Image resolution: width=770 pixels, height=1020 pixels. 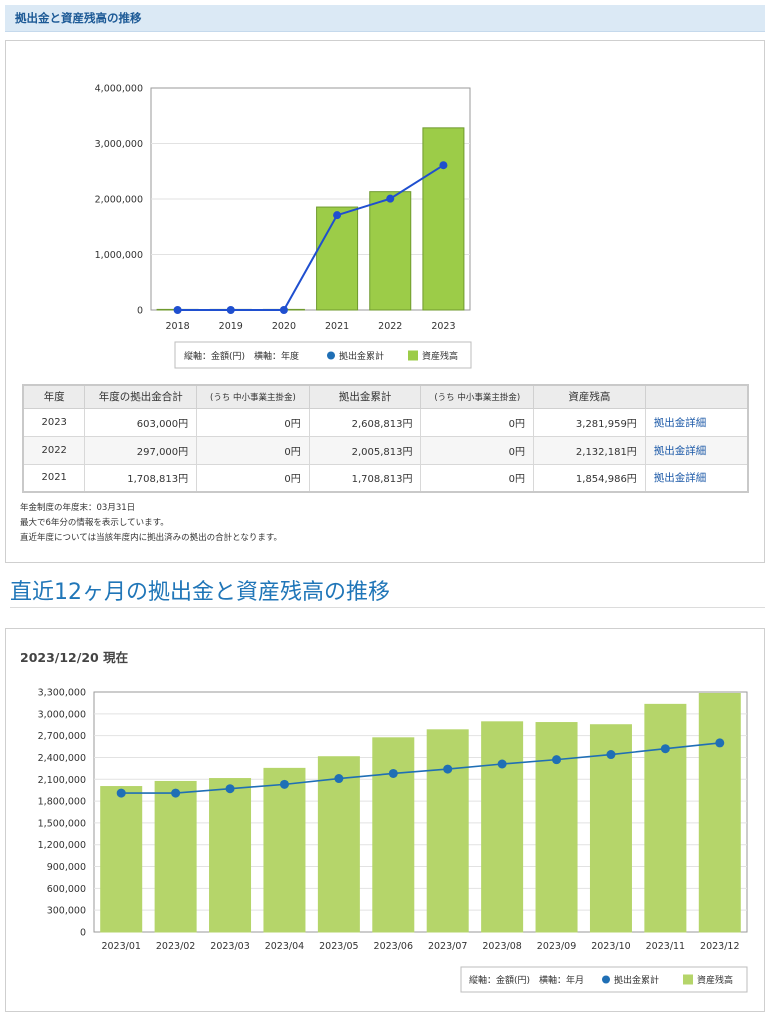 I want to click on cell-balance: 2,132,181円, so click(x=589, y=450).